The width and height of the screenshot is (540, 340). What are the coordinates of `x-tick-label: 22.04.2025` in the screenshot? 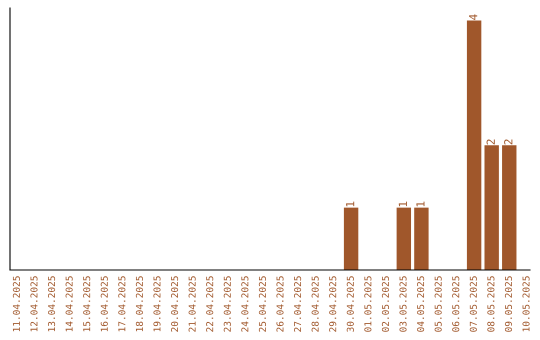 It's located at (210, 304).